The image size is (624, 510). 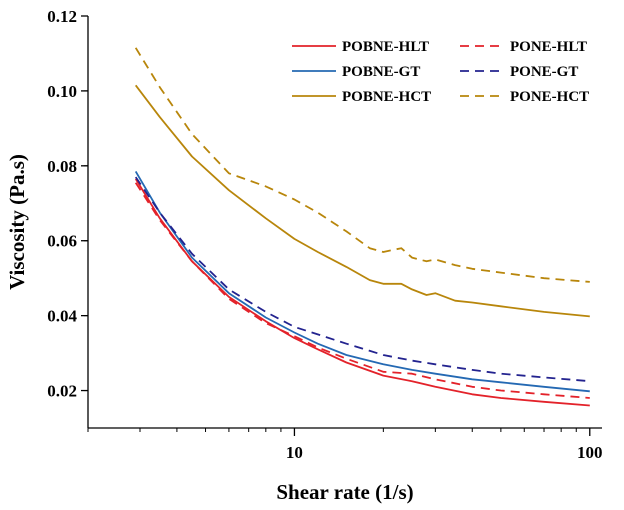 What do you see at coordinates (385, 47) in the screenshot?
I see `legend-label-pobne-hlt: POBNE-HLT` at bounding box center [385, 47].